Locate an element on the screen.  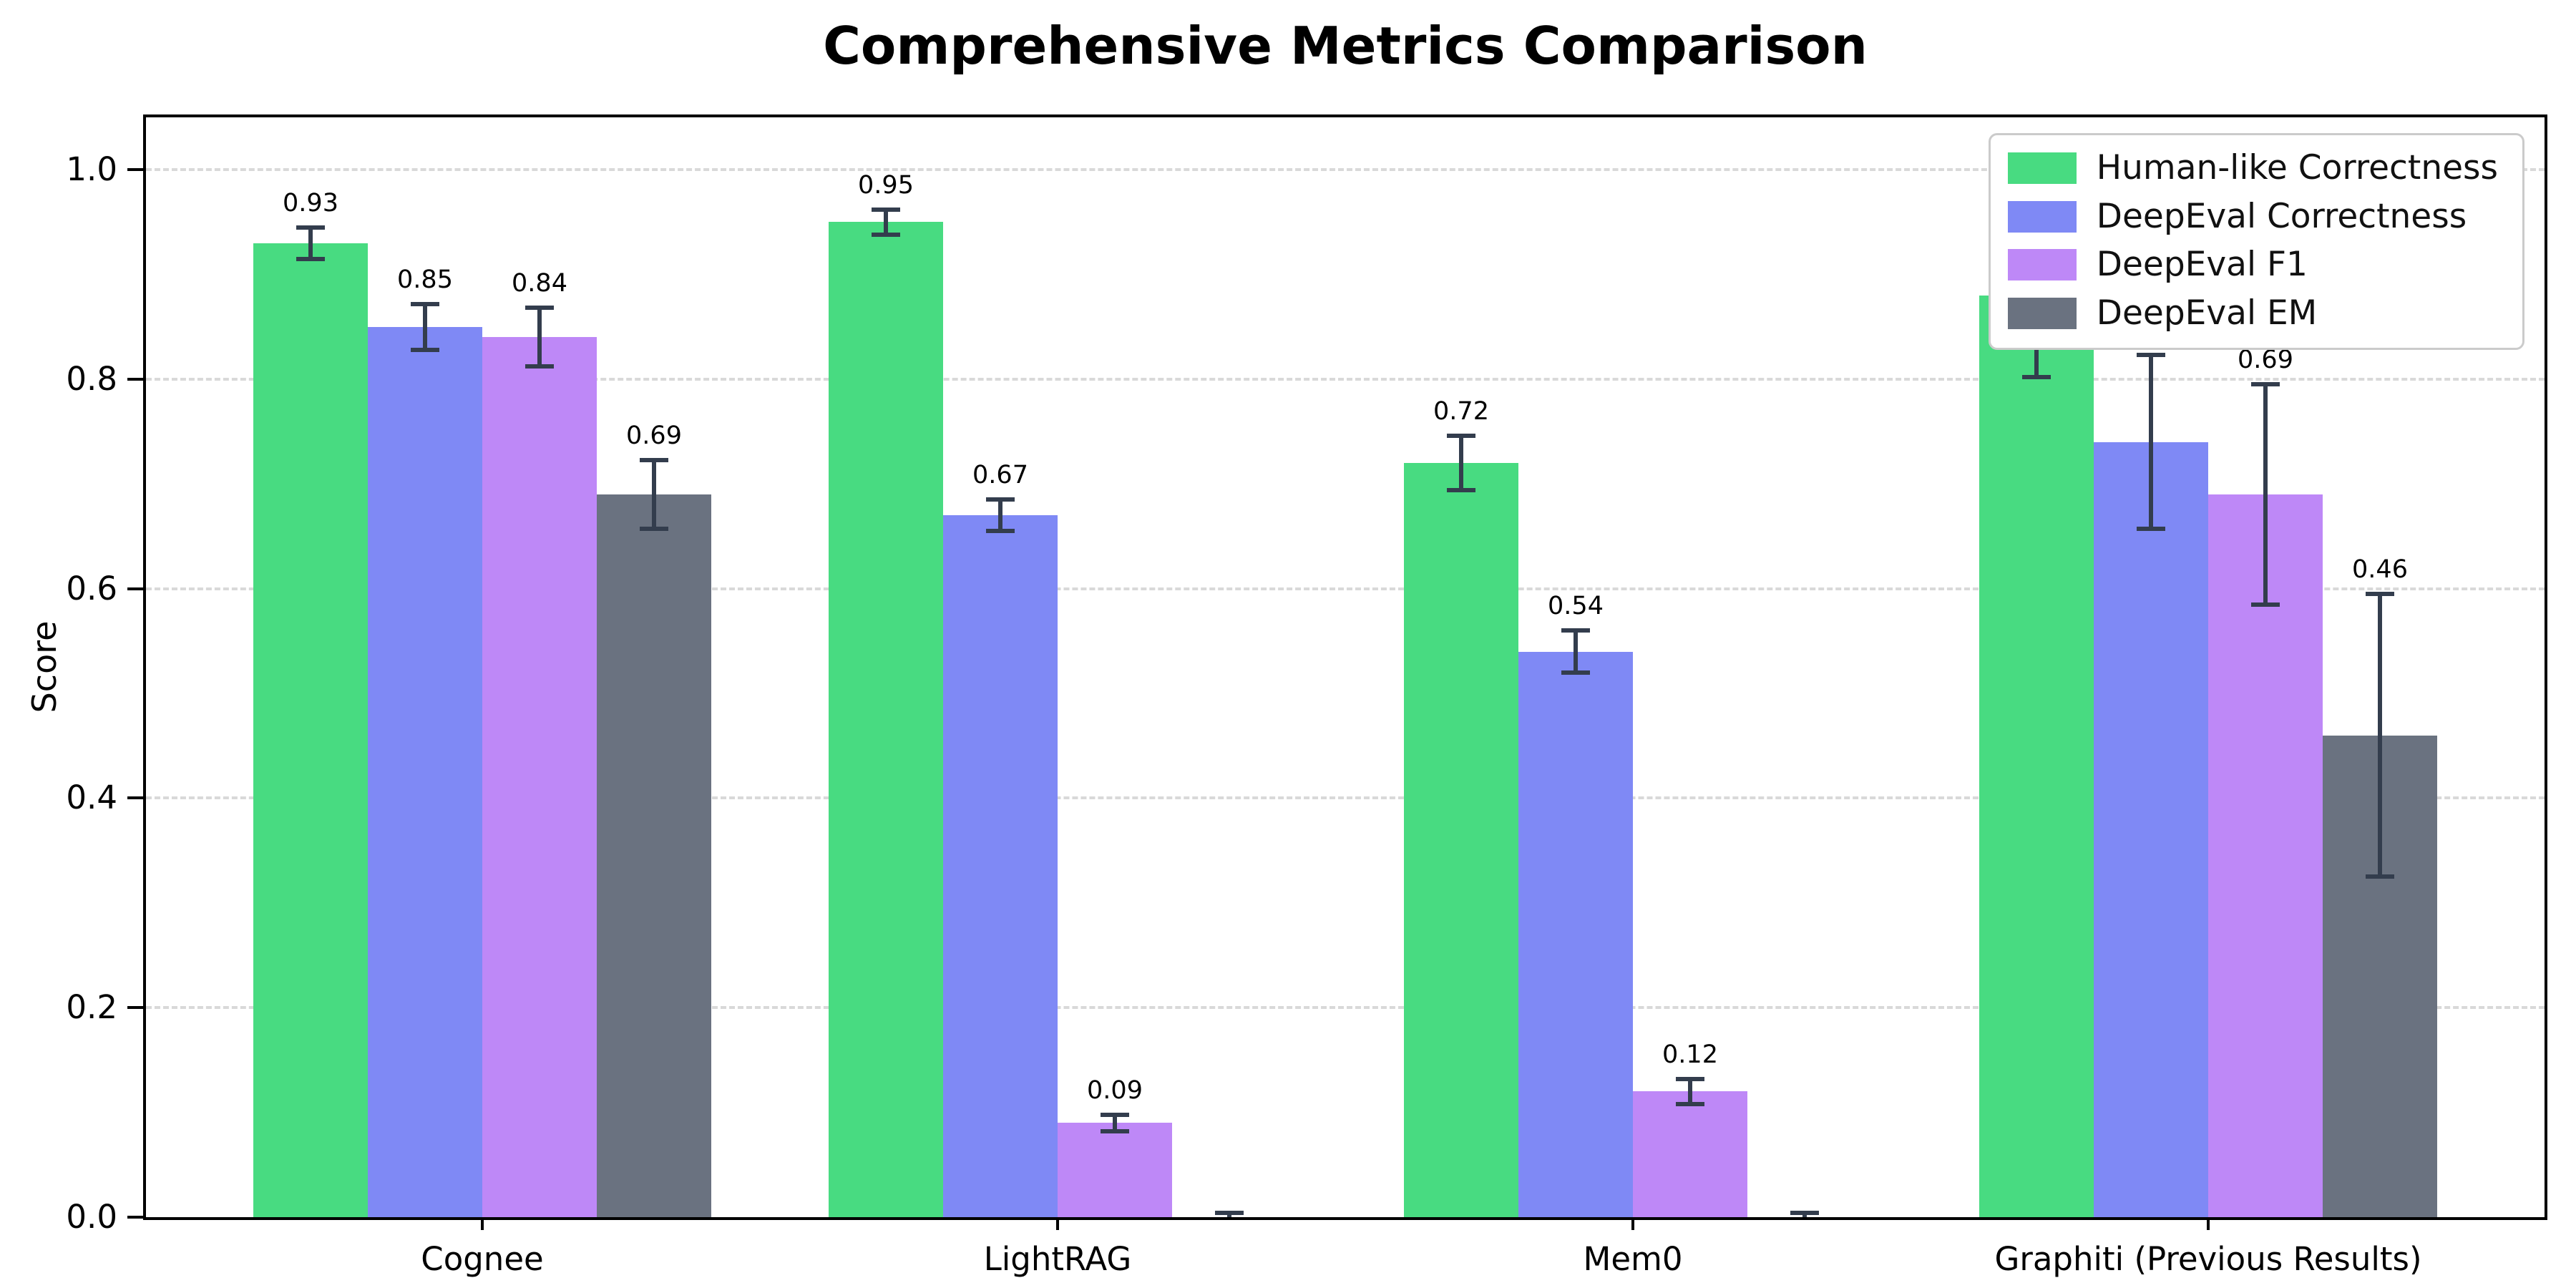
bar-cell: 0.93 is located at coordinates (310, 667).